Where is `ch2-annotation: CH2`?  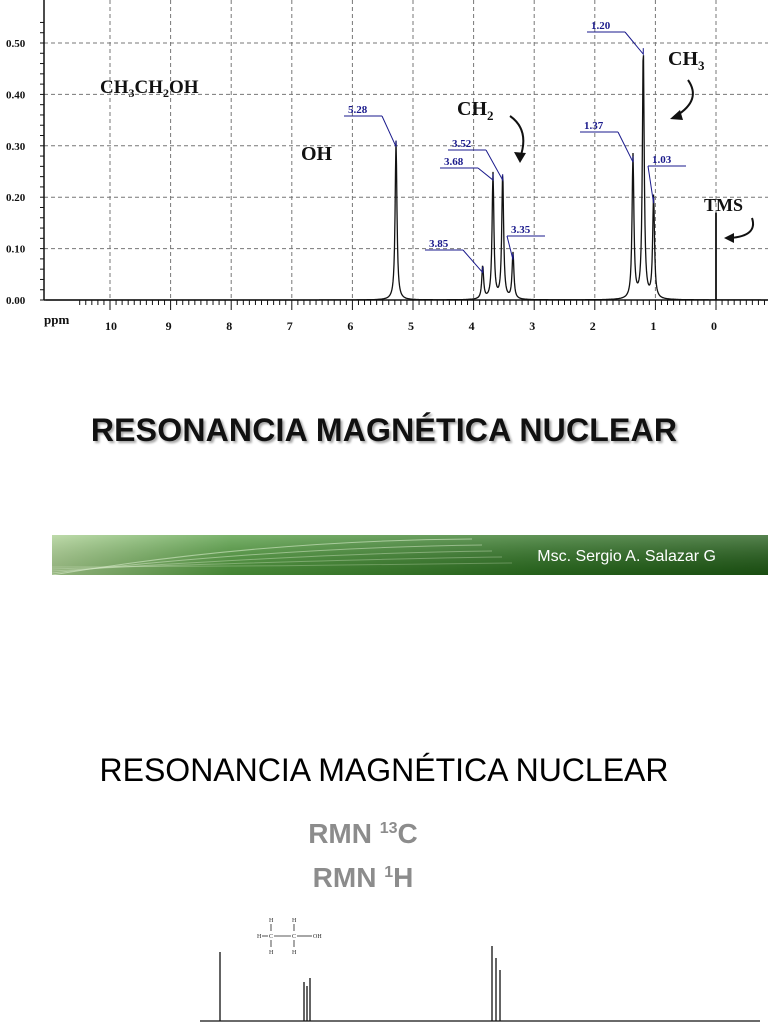 ch2-annotation: CH2 is located at coordinates (475, 110).